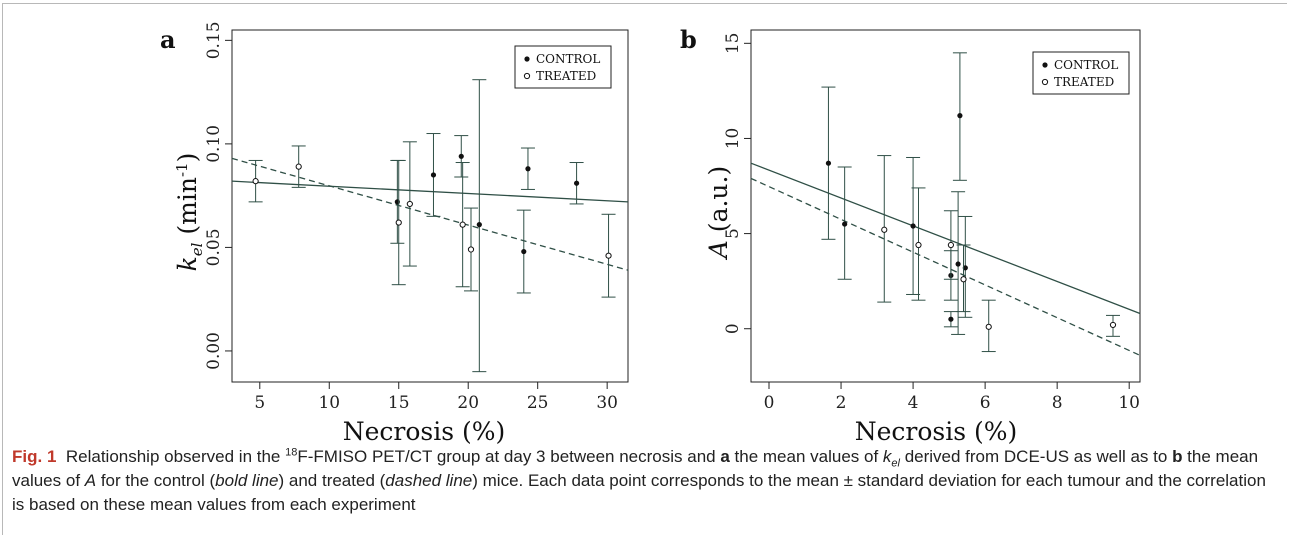 The image size is (1290, 538). Describe the element at coordinates (1045, 82) in the screenshot. I see `panel-b-legend-treated-marker` at that location.